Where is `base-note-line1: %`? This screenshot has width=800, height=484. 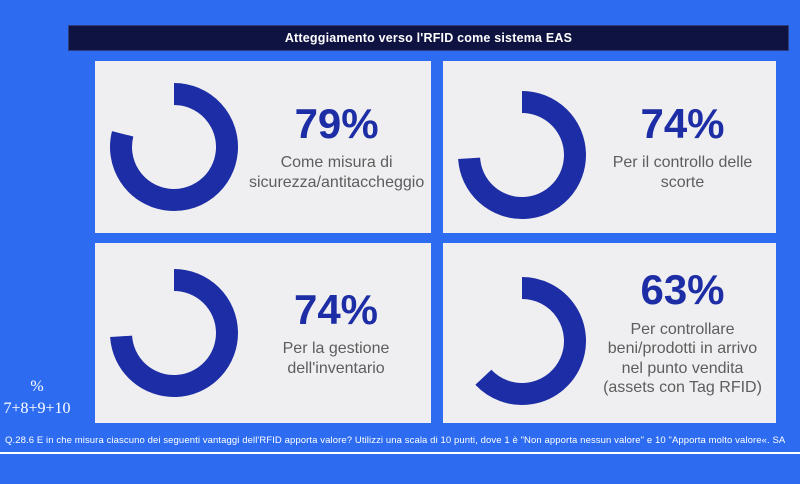 base-note-line1: % is located at coordinates (37, 386).